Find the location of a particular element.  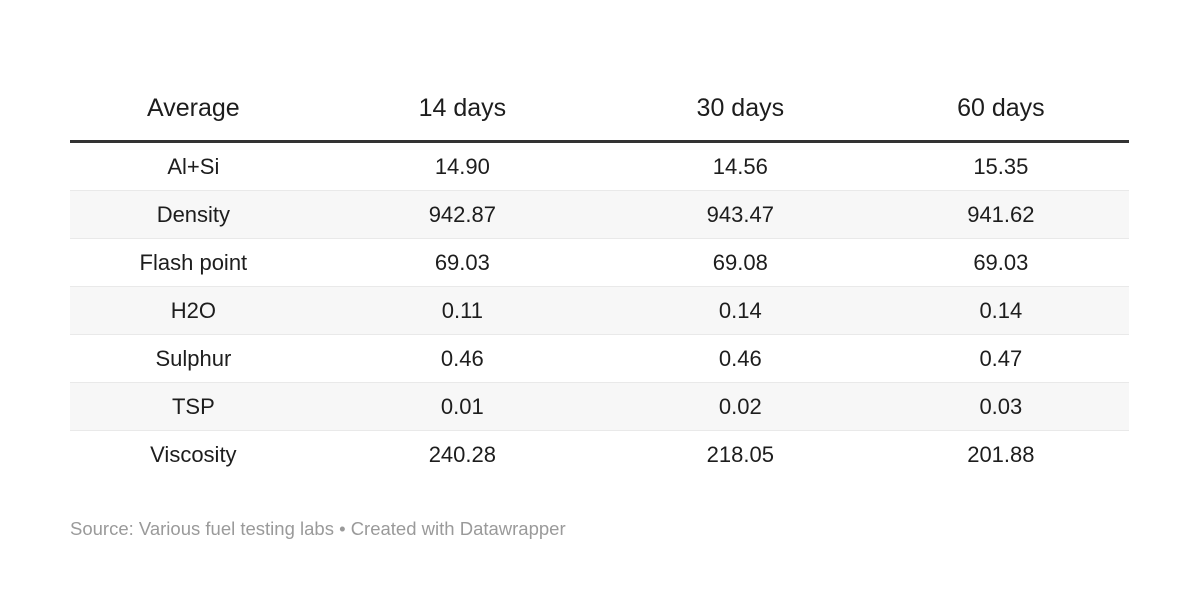

column-header-2: 30 days is located at coordinates (740, 114).